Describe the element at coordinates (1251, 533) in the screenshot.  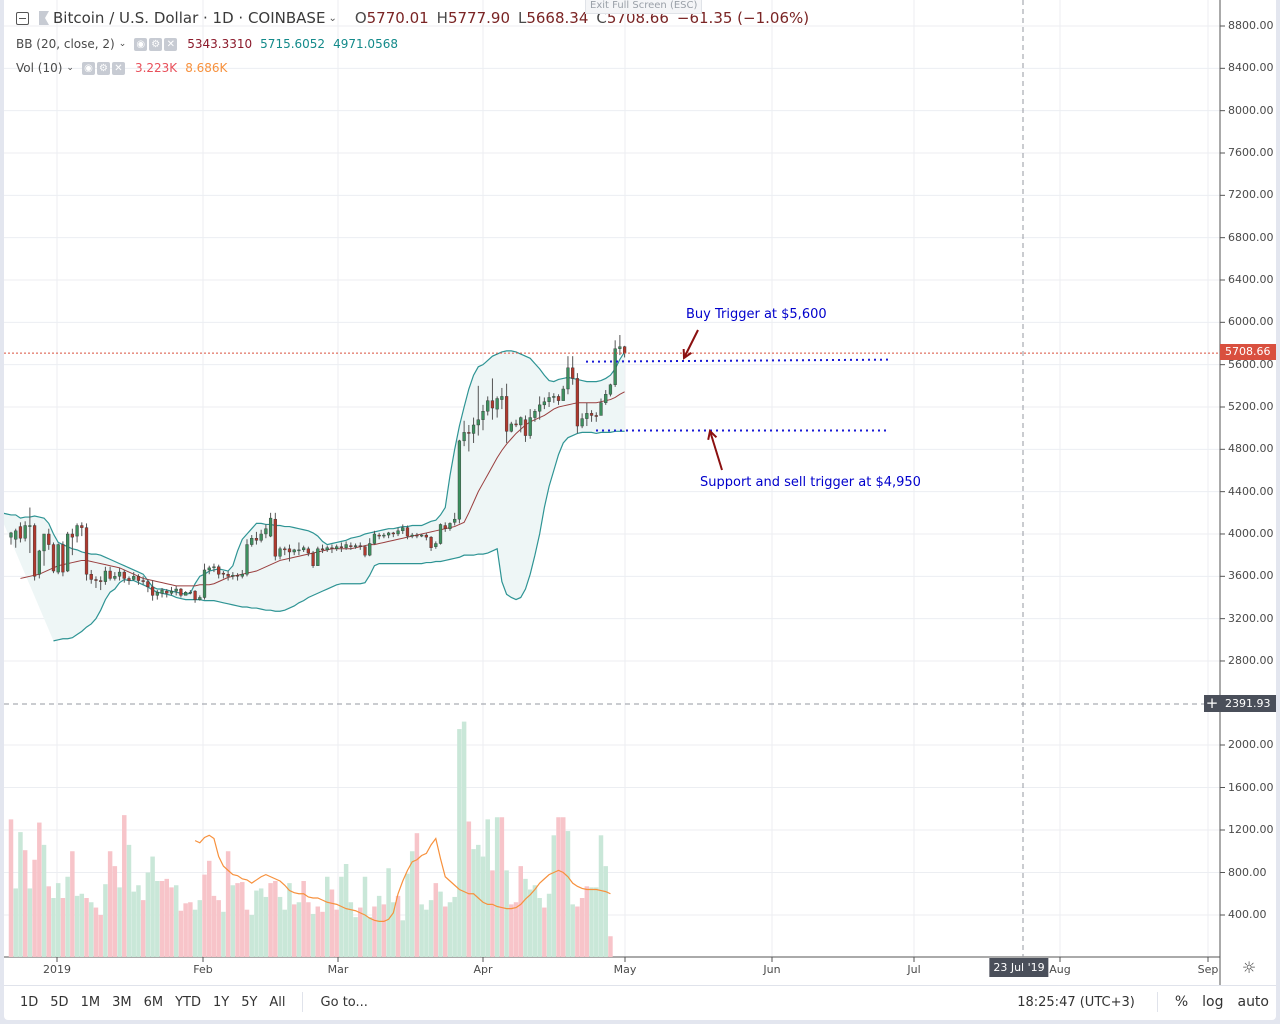
I see `price-tick-label: 4000.00` at that location.